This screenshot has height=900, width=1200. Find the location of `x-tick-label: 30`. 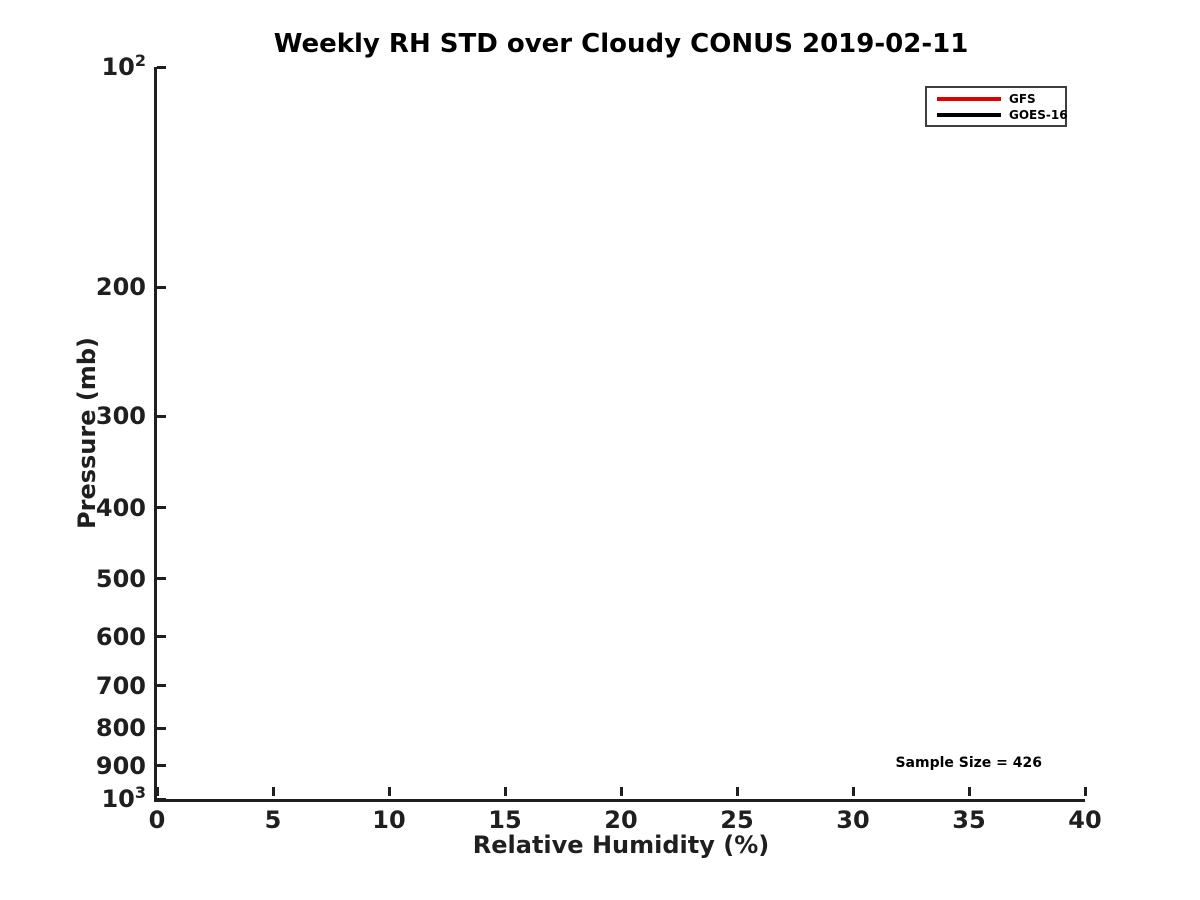

x-tick-label: 30 is located at coordinates (853, 820).